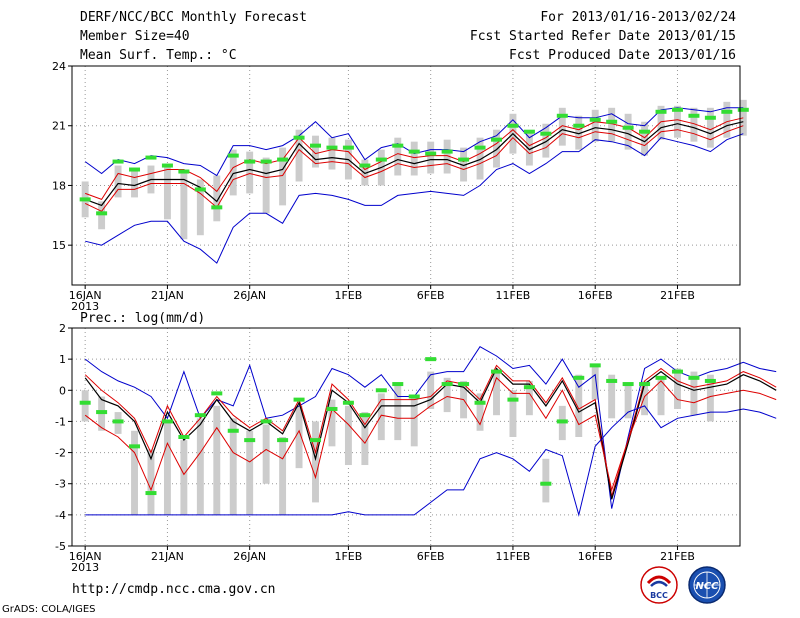 The image size is (800, 618). What do you see at coordinates (60, 484) in the screenshot?
I see `prec-y-tick-label: -3` at bounding box center [60, 484].